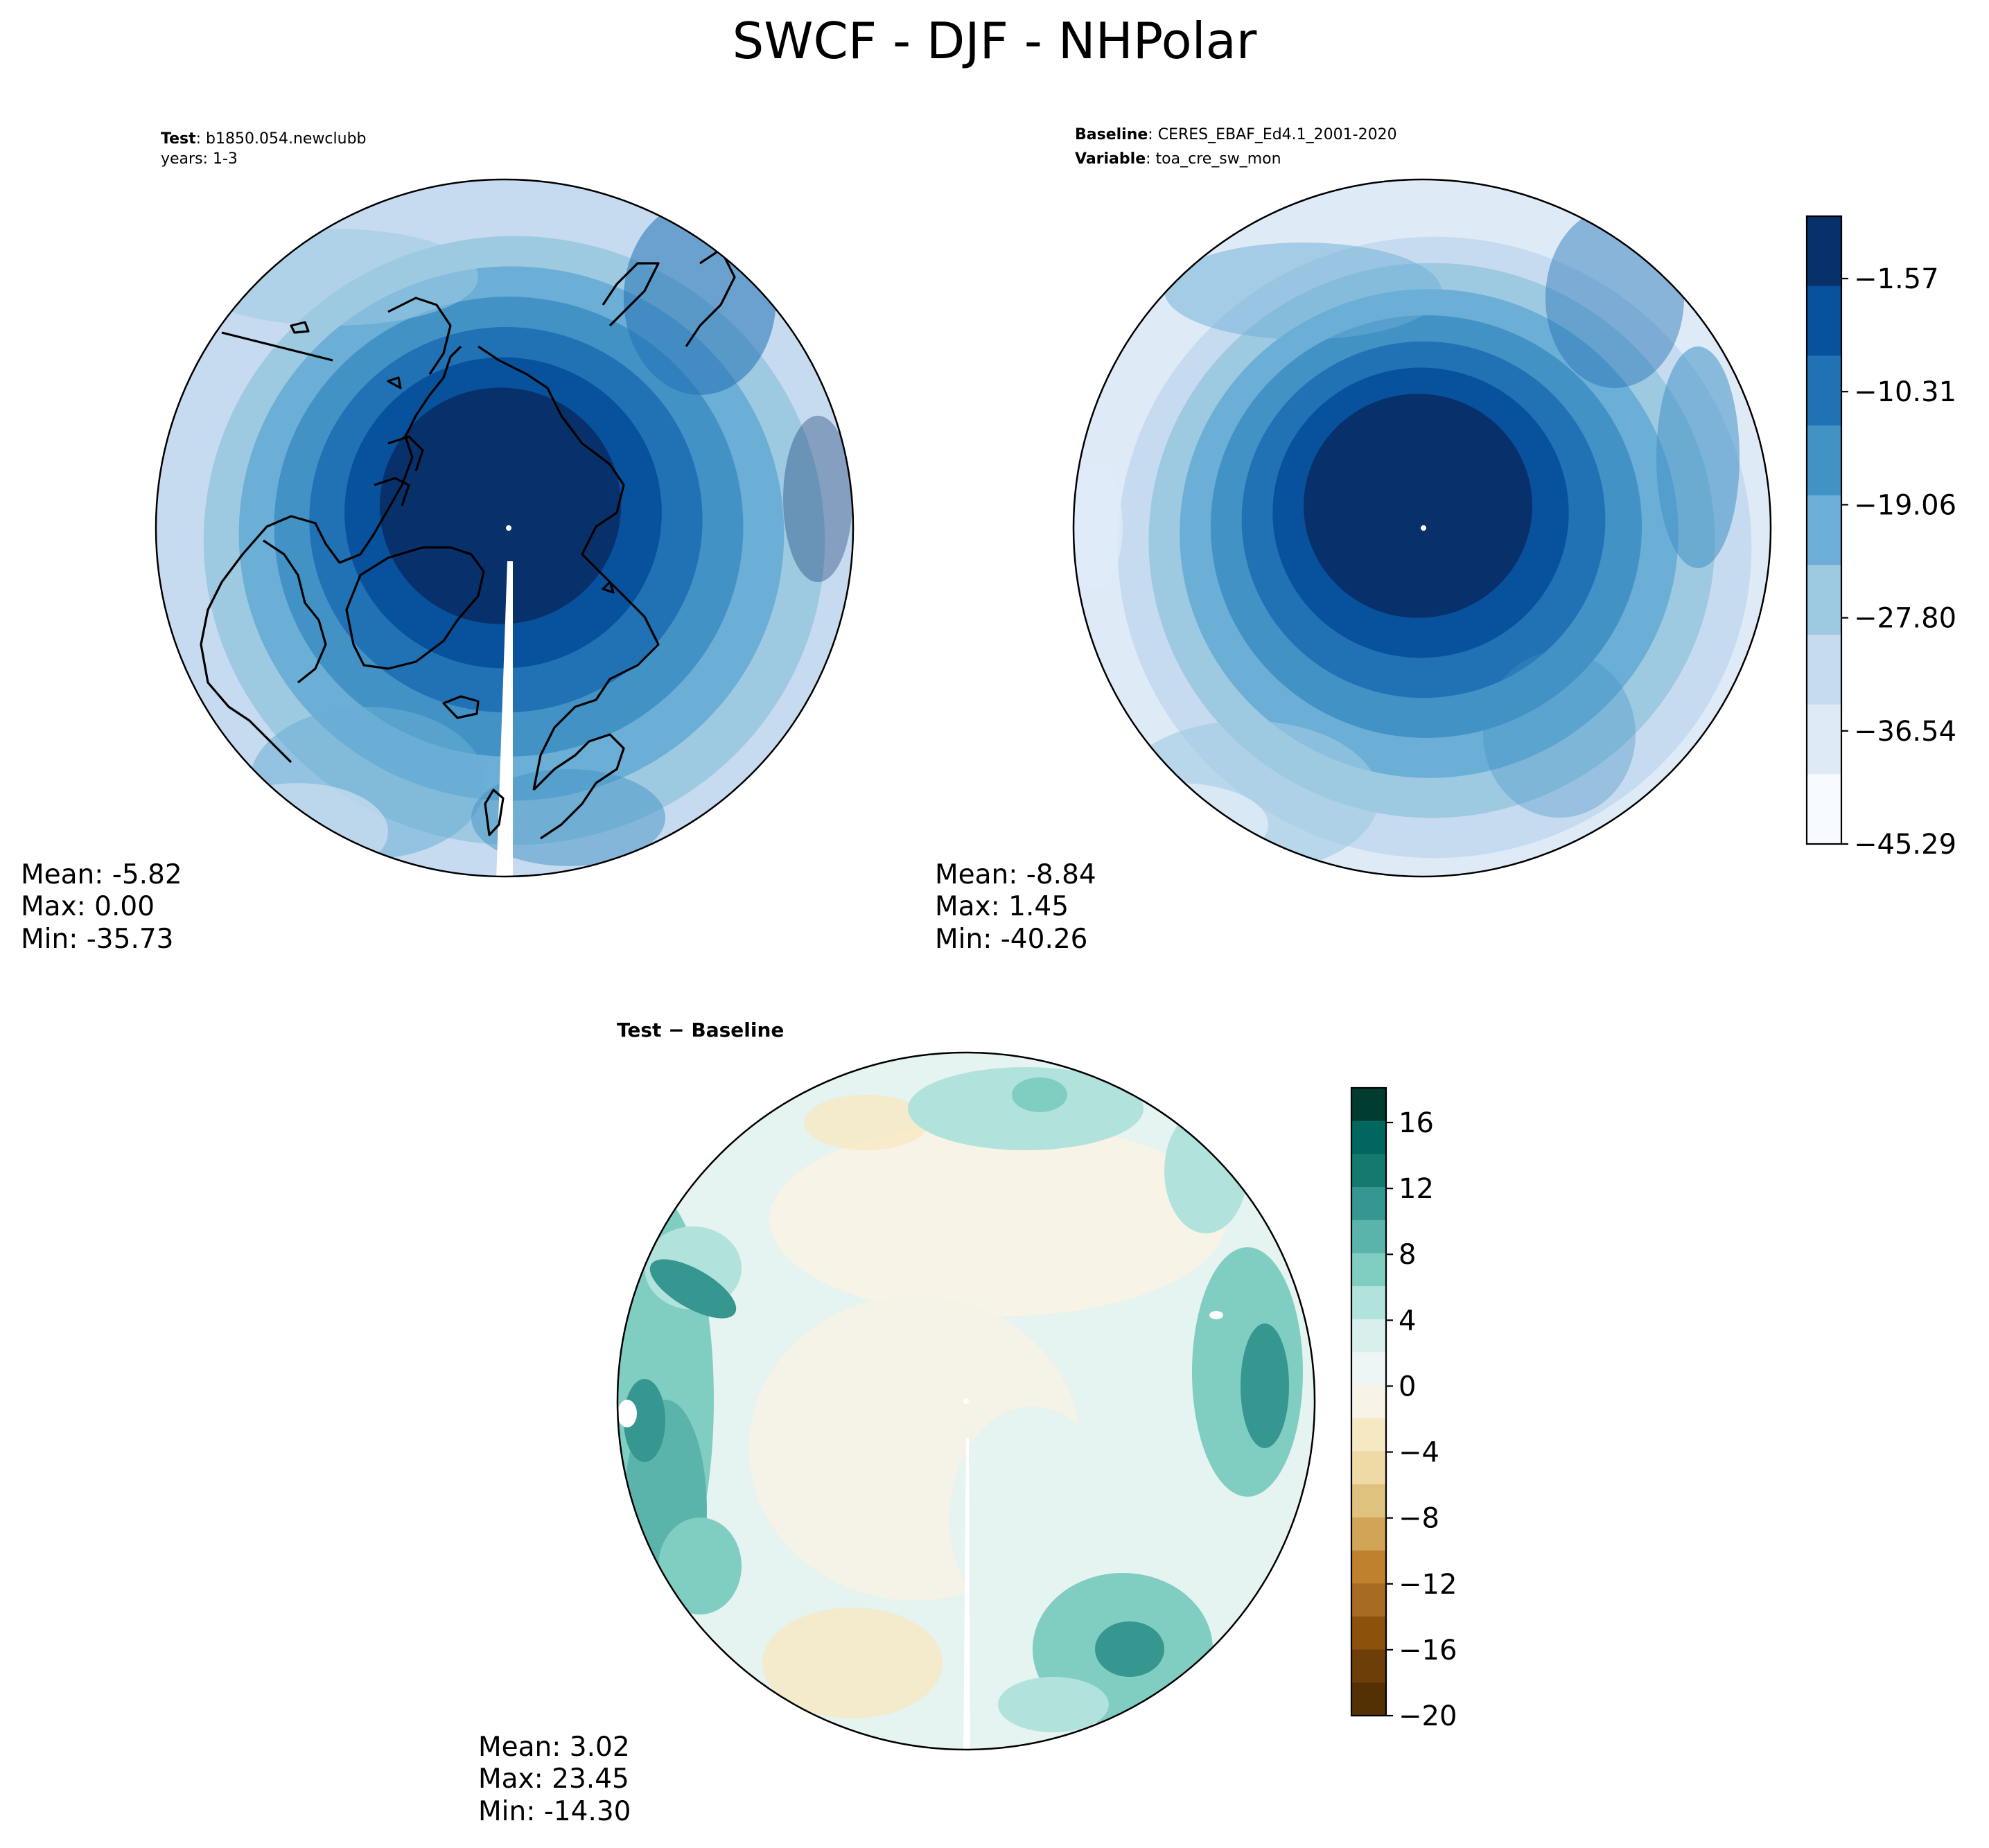 This screenshot has width=1989, height=1848. I want to click on baseline-contour-band, so click(1415, 499).